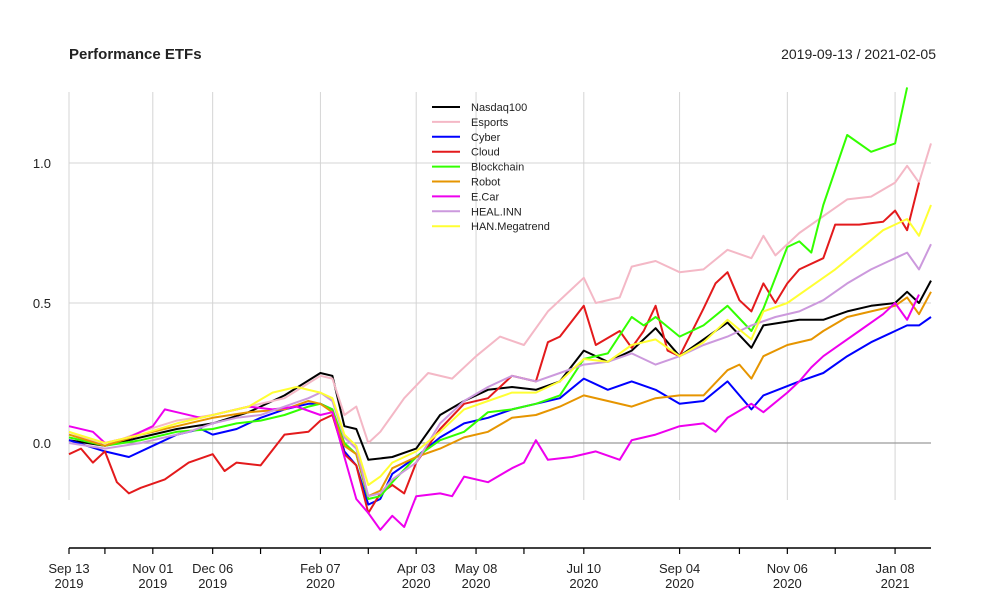 The image size is (1000, 600). I want to click on x-tick-label: Feb 07, so click(320, 568).